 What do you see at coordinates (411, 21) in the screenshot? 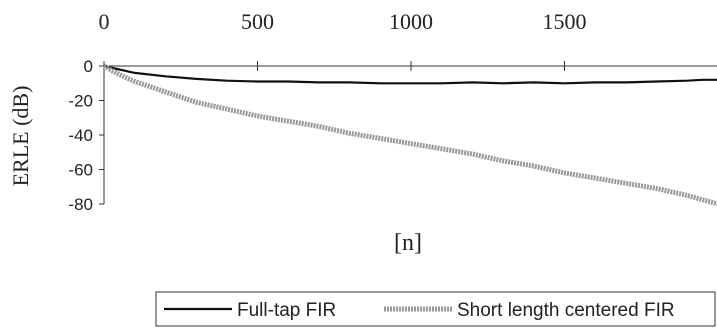
I see `x-tick-label: 1000` at bounding box center [411, 21].